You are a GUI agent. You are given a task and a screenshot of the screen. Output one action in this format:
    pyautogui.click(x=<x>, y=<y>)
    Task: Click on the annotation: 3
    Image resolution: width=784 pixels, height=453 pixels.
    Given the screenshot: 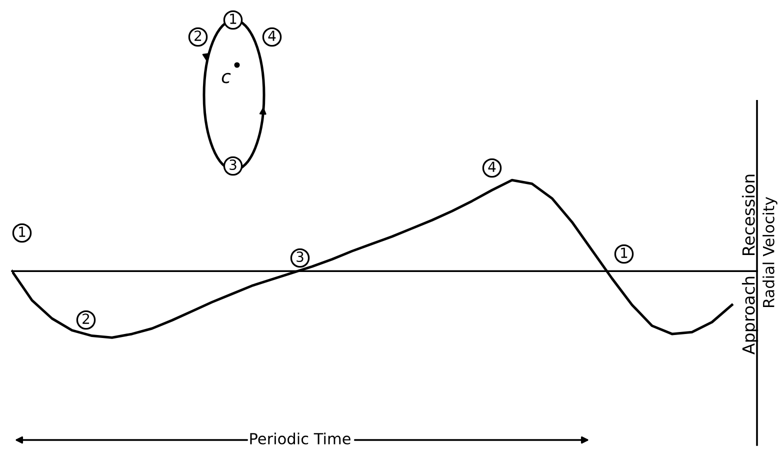 What is the action you would take?
    pyautogui.click(x=300, y=257)
    